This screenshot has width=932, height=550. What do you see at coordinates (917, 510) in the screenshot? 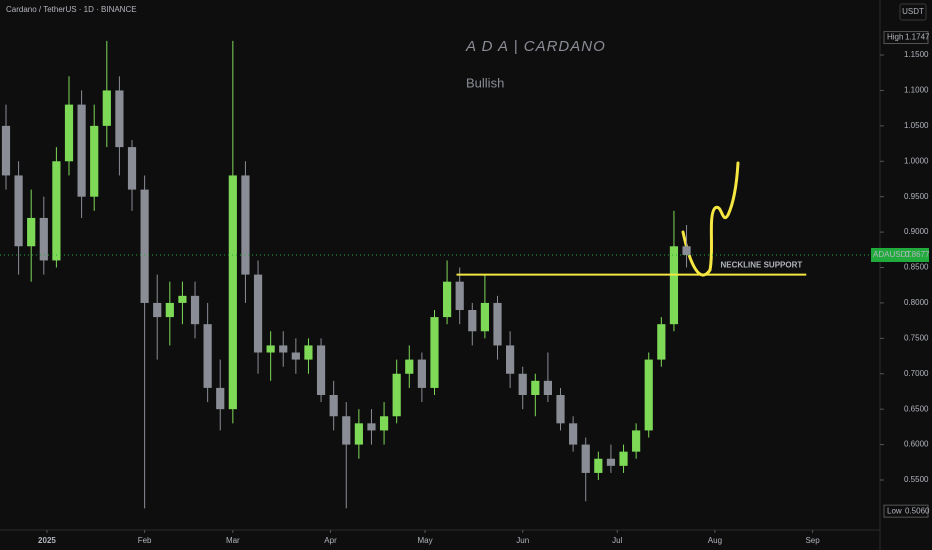
I see `low-value: 0.5060` at bounding box center [917, 510].